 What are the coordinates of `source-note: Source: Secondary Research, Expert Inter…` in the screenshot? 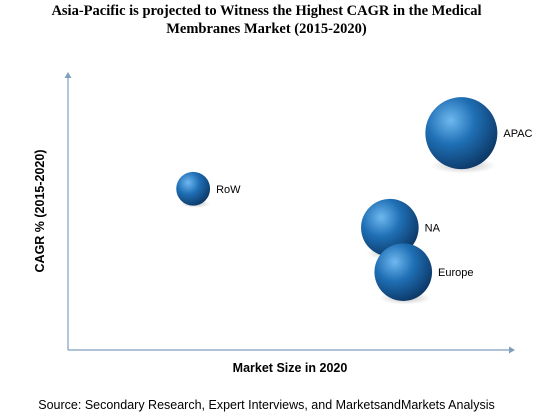 It's located at (266, 405).